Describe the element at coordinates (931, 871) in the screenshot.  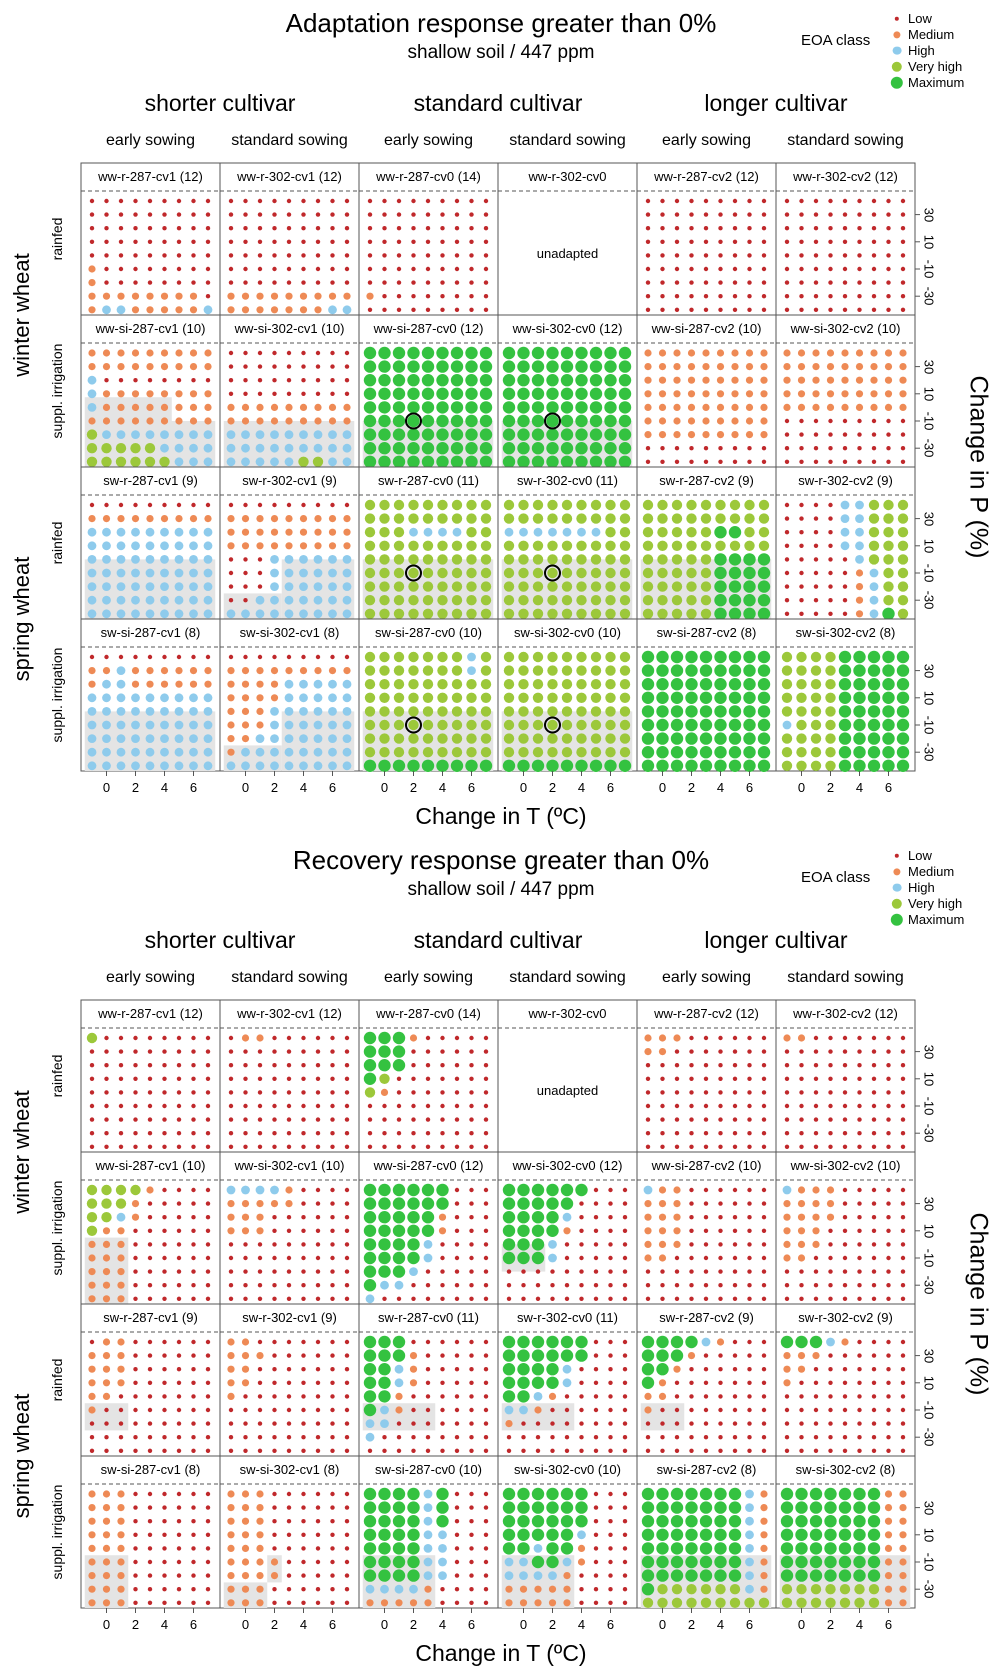
I see `legend-label: Medium` at that location.